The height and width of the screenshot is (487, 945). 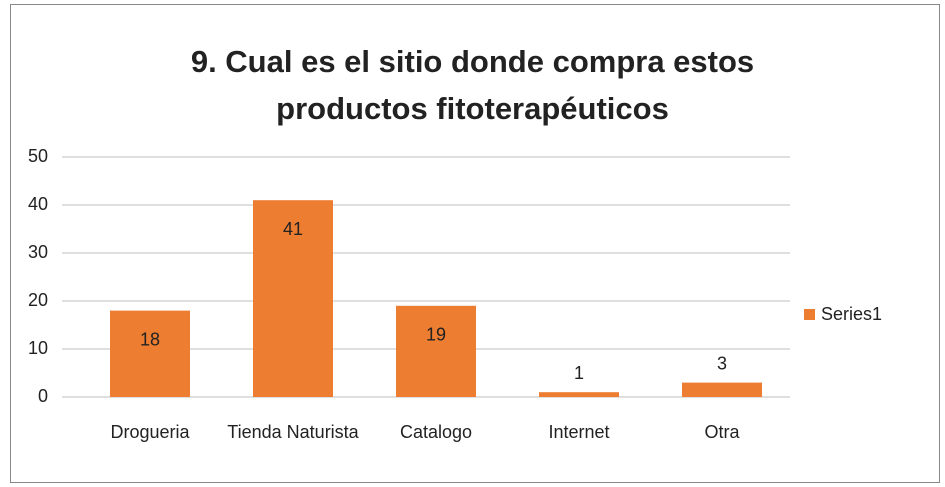 I want to click on x-tick-label: Tienda Naturista, so click(x=293, y=432).